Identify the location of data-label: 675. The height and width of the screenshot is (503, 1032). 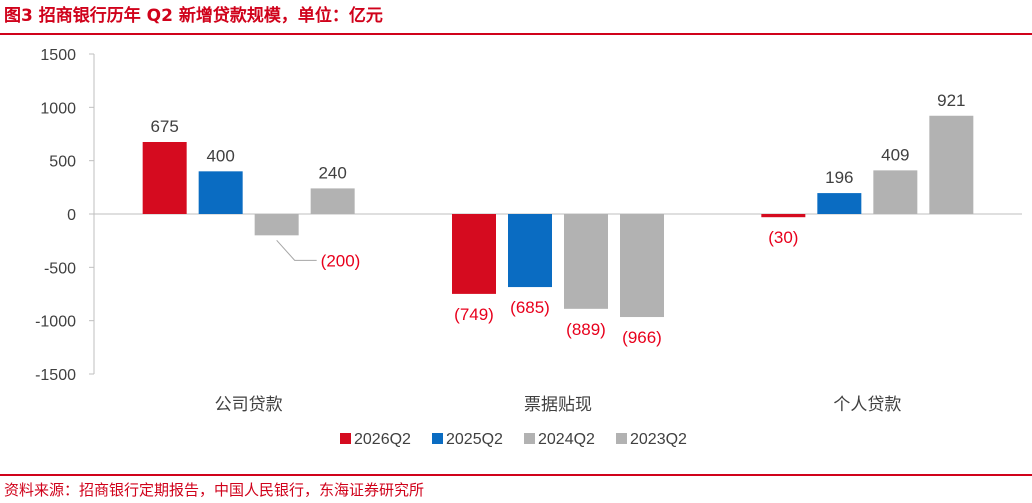
(164, 126).